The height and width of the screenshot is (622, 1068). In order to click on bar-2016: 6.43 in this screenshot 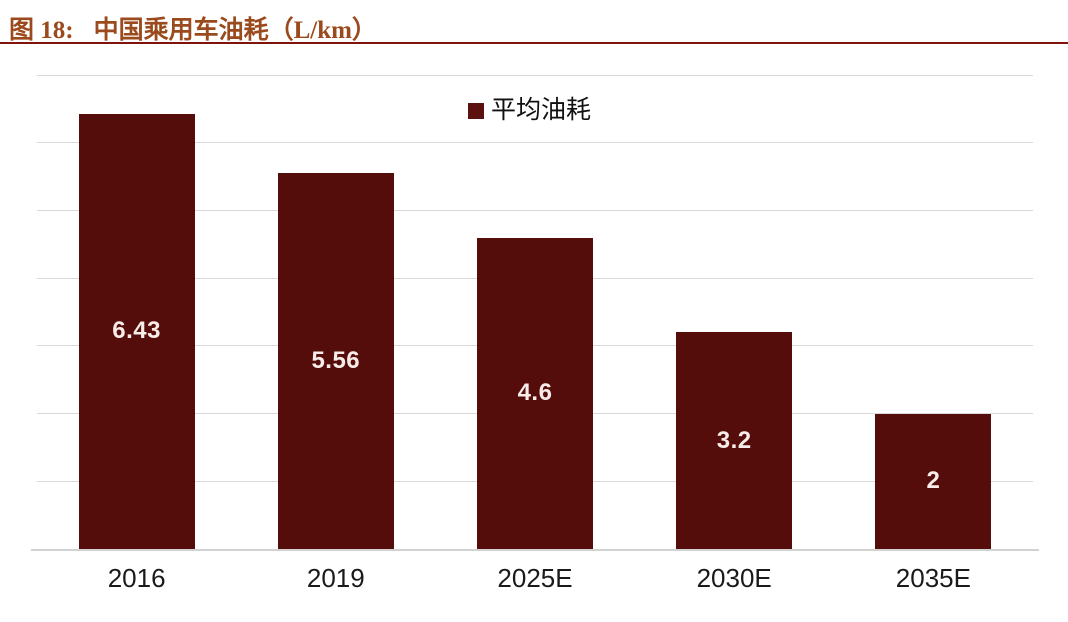, I will do `click(136, 331)`.